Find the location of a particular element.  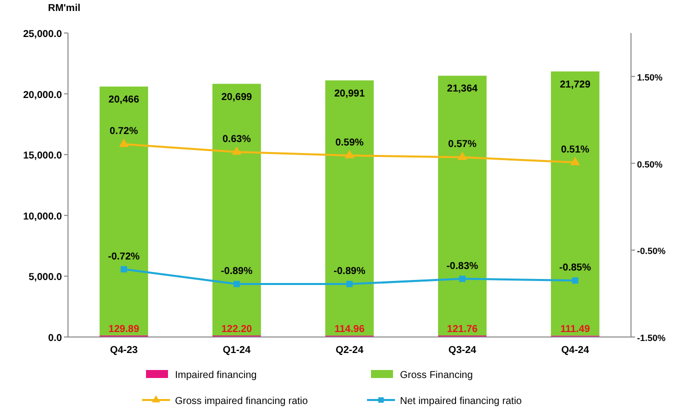

data-label: 0.51% is located at coordinates (575, 150).